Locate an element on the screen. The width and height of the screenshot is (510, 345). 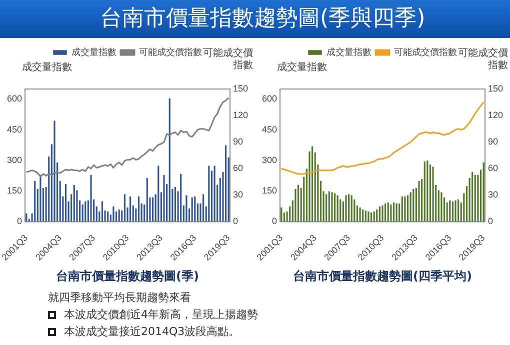
text: 台南市價量指數趨勢圖(季與四季) is located at coordinates (255, 19).